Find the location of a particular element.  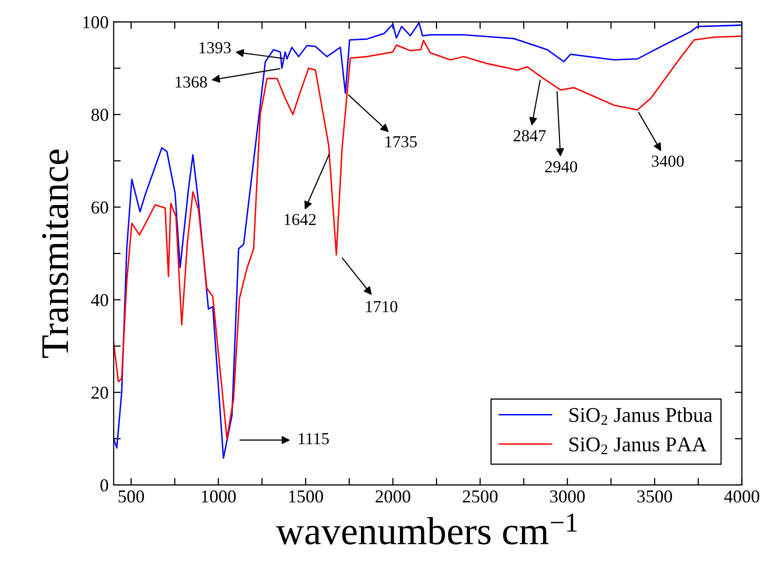

x-tick-label: 1500 is located at coordinates (306, 496).